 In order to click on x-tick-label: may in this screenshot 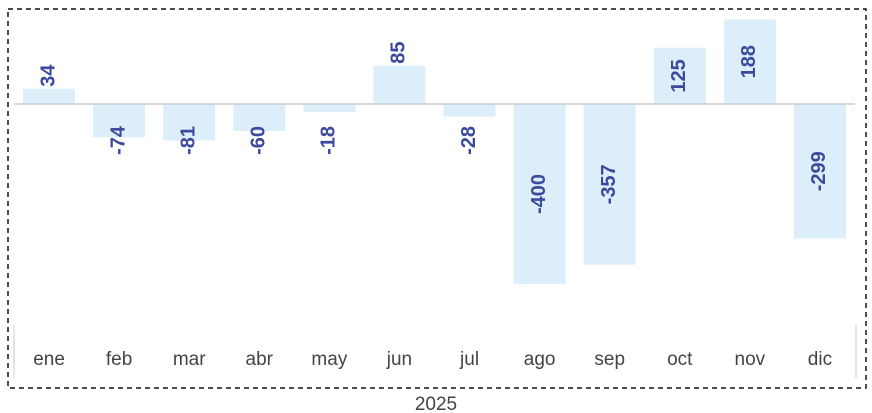, I will do `click(329, 359)`.